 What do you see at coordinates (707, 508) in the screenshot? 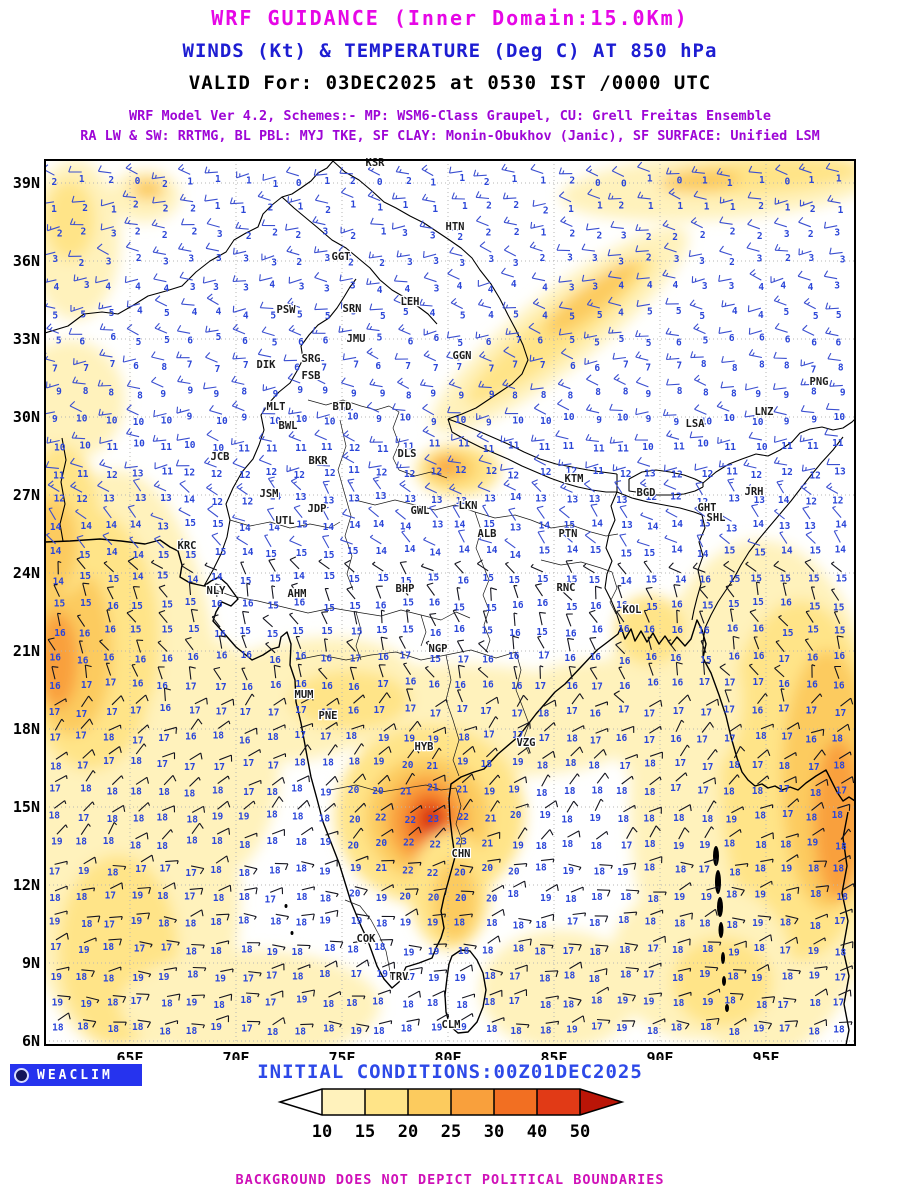
I see `station-label: GHT` at bounding box center [707, 508].